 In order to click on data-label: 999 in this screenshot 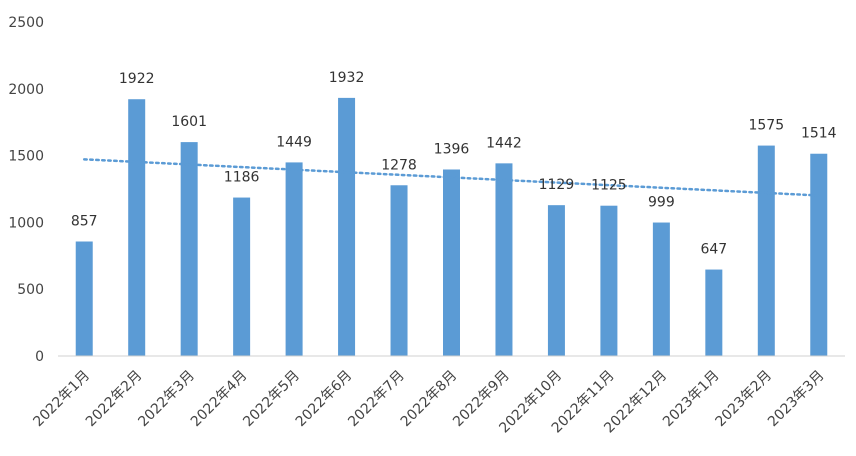, I will do `click(661, 203)`.